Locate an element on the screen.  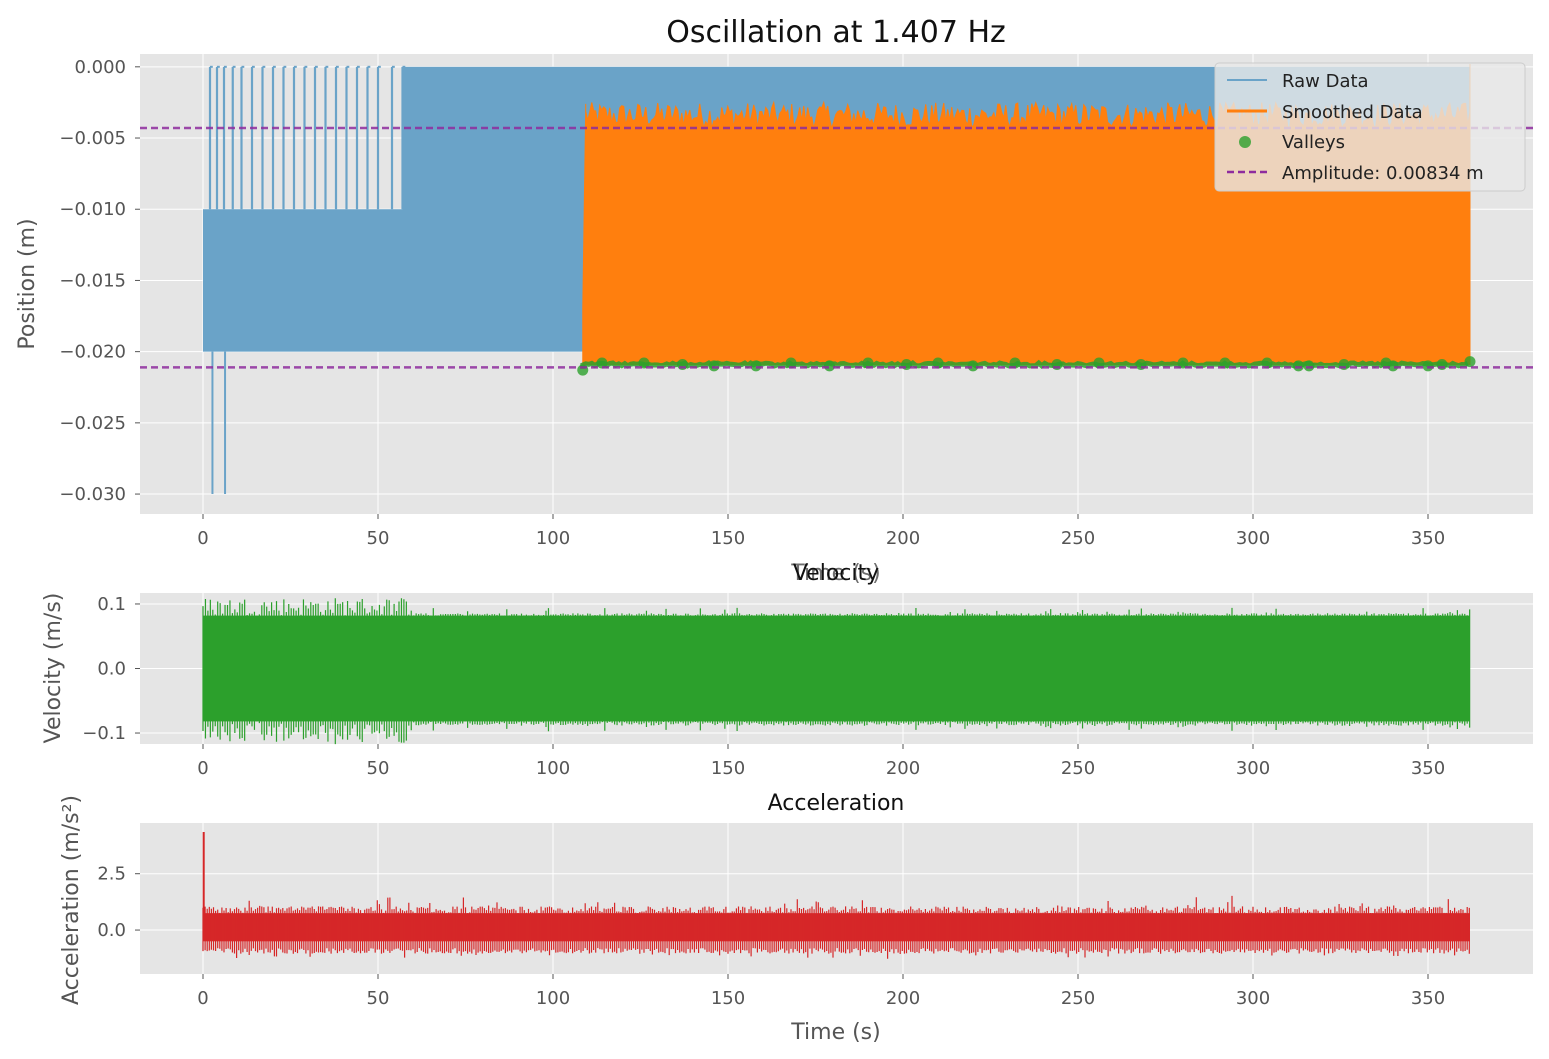
acceleration-series is located at coordinates (836, 895).